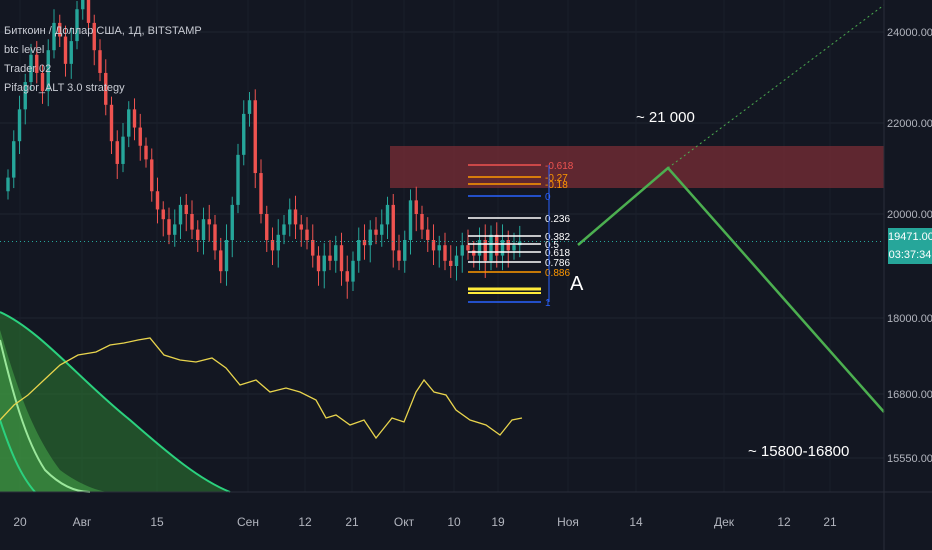 This screenshot has width=932, height=550. Describe the element at coordinates (798, 451) in the screenshot. I see `target-down-label: ~ 15800-16800` at that location.